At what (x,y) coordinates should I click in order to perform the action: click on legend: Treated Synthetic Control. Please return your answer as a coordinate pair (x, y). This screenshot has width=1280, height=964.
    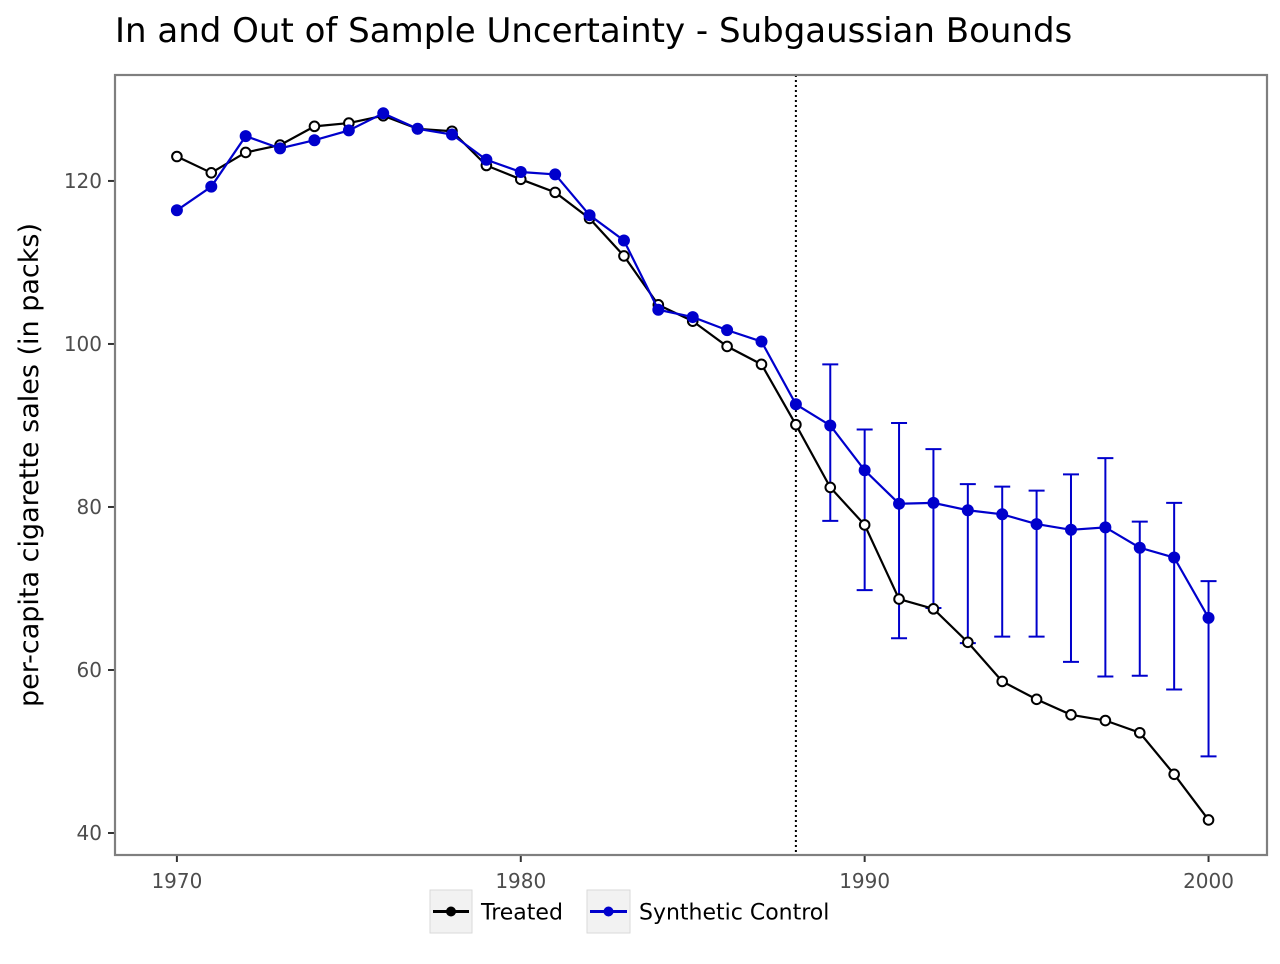
    Looking at the image, I should click on (629, 911).